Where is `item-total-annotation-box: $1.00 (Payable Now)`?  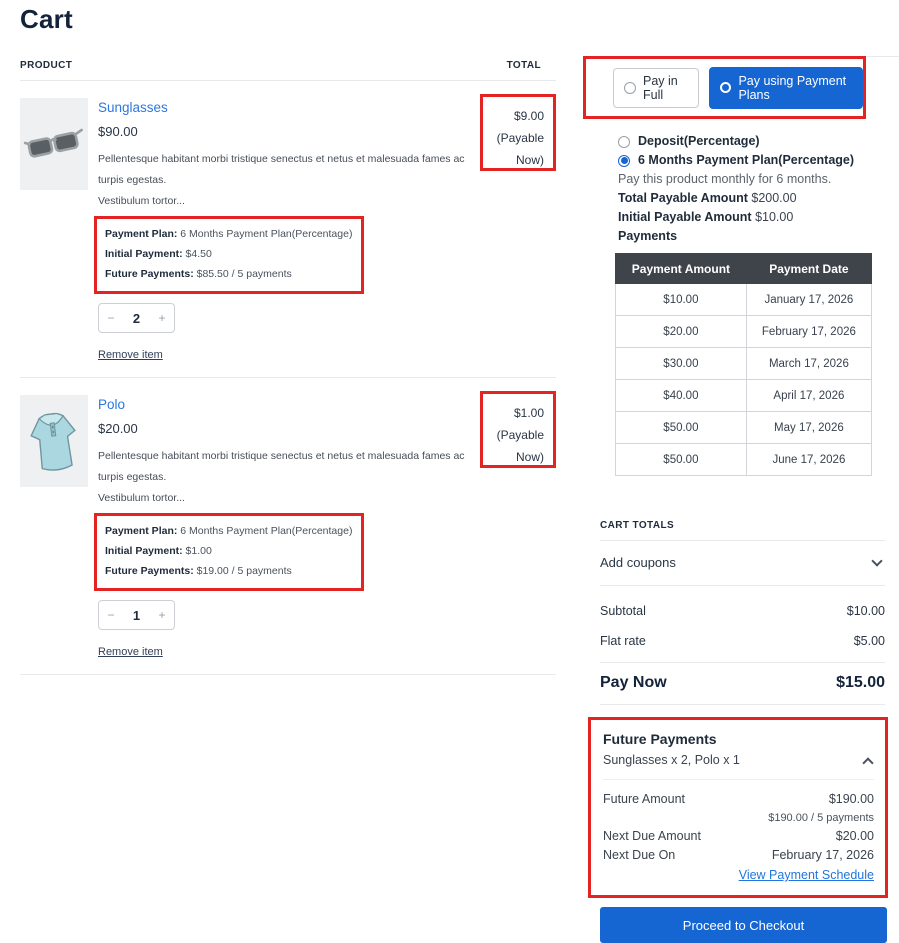 item-total-annotation-box: $1.00 (Payable Now) is located at coordinates (518, 429).